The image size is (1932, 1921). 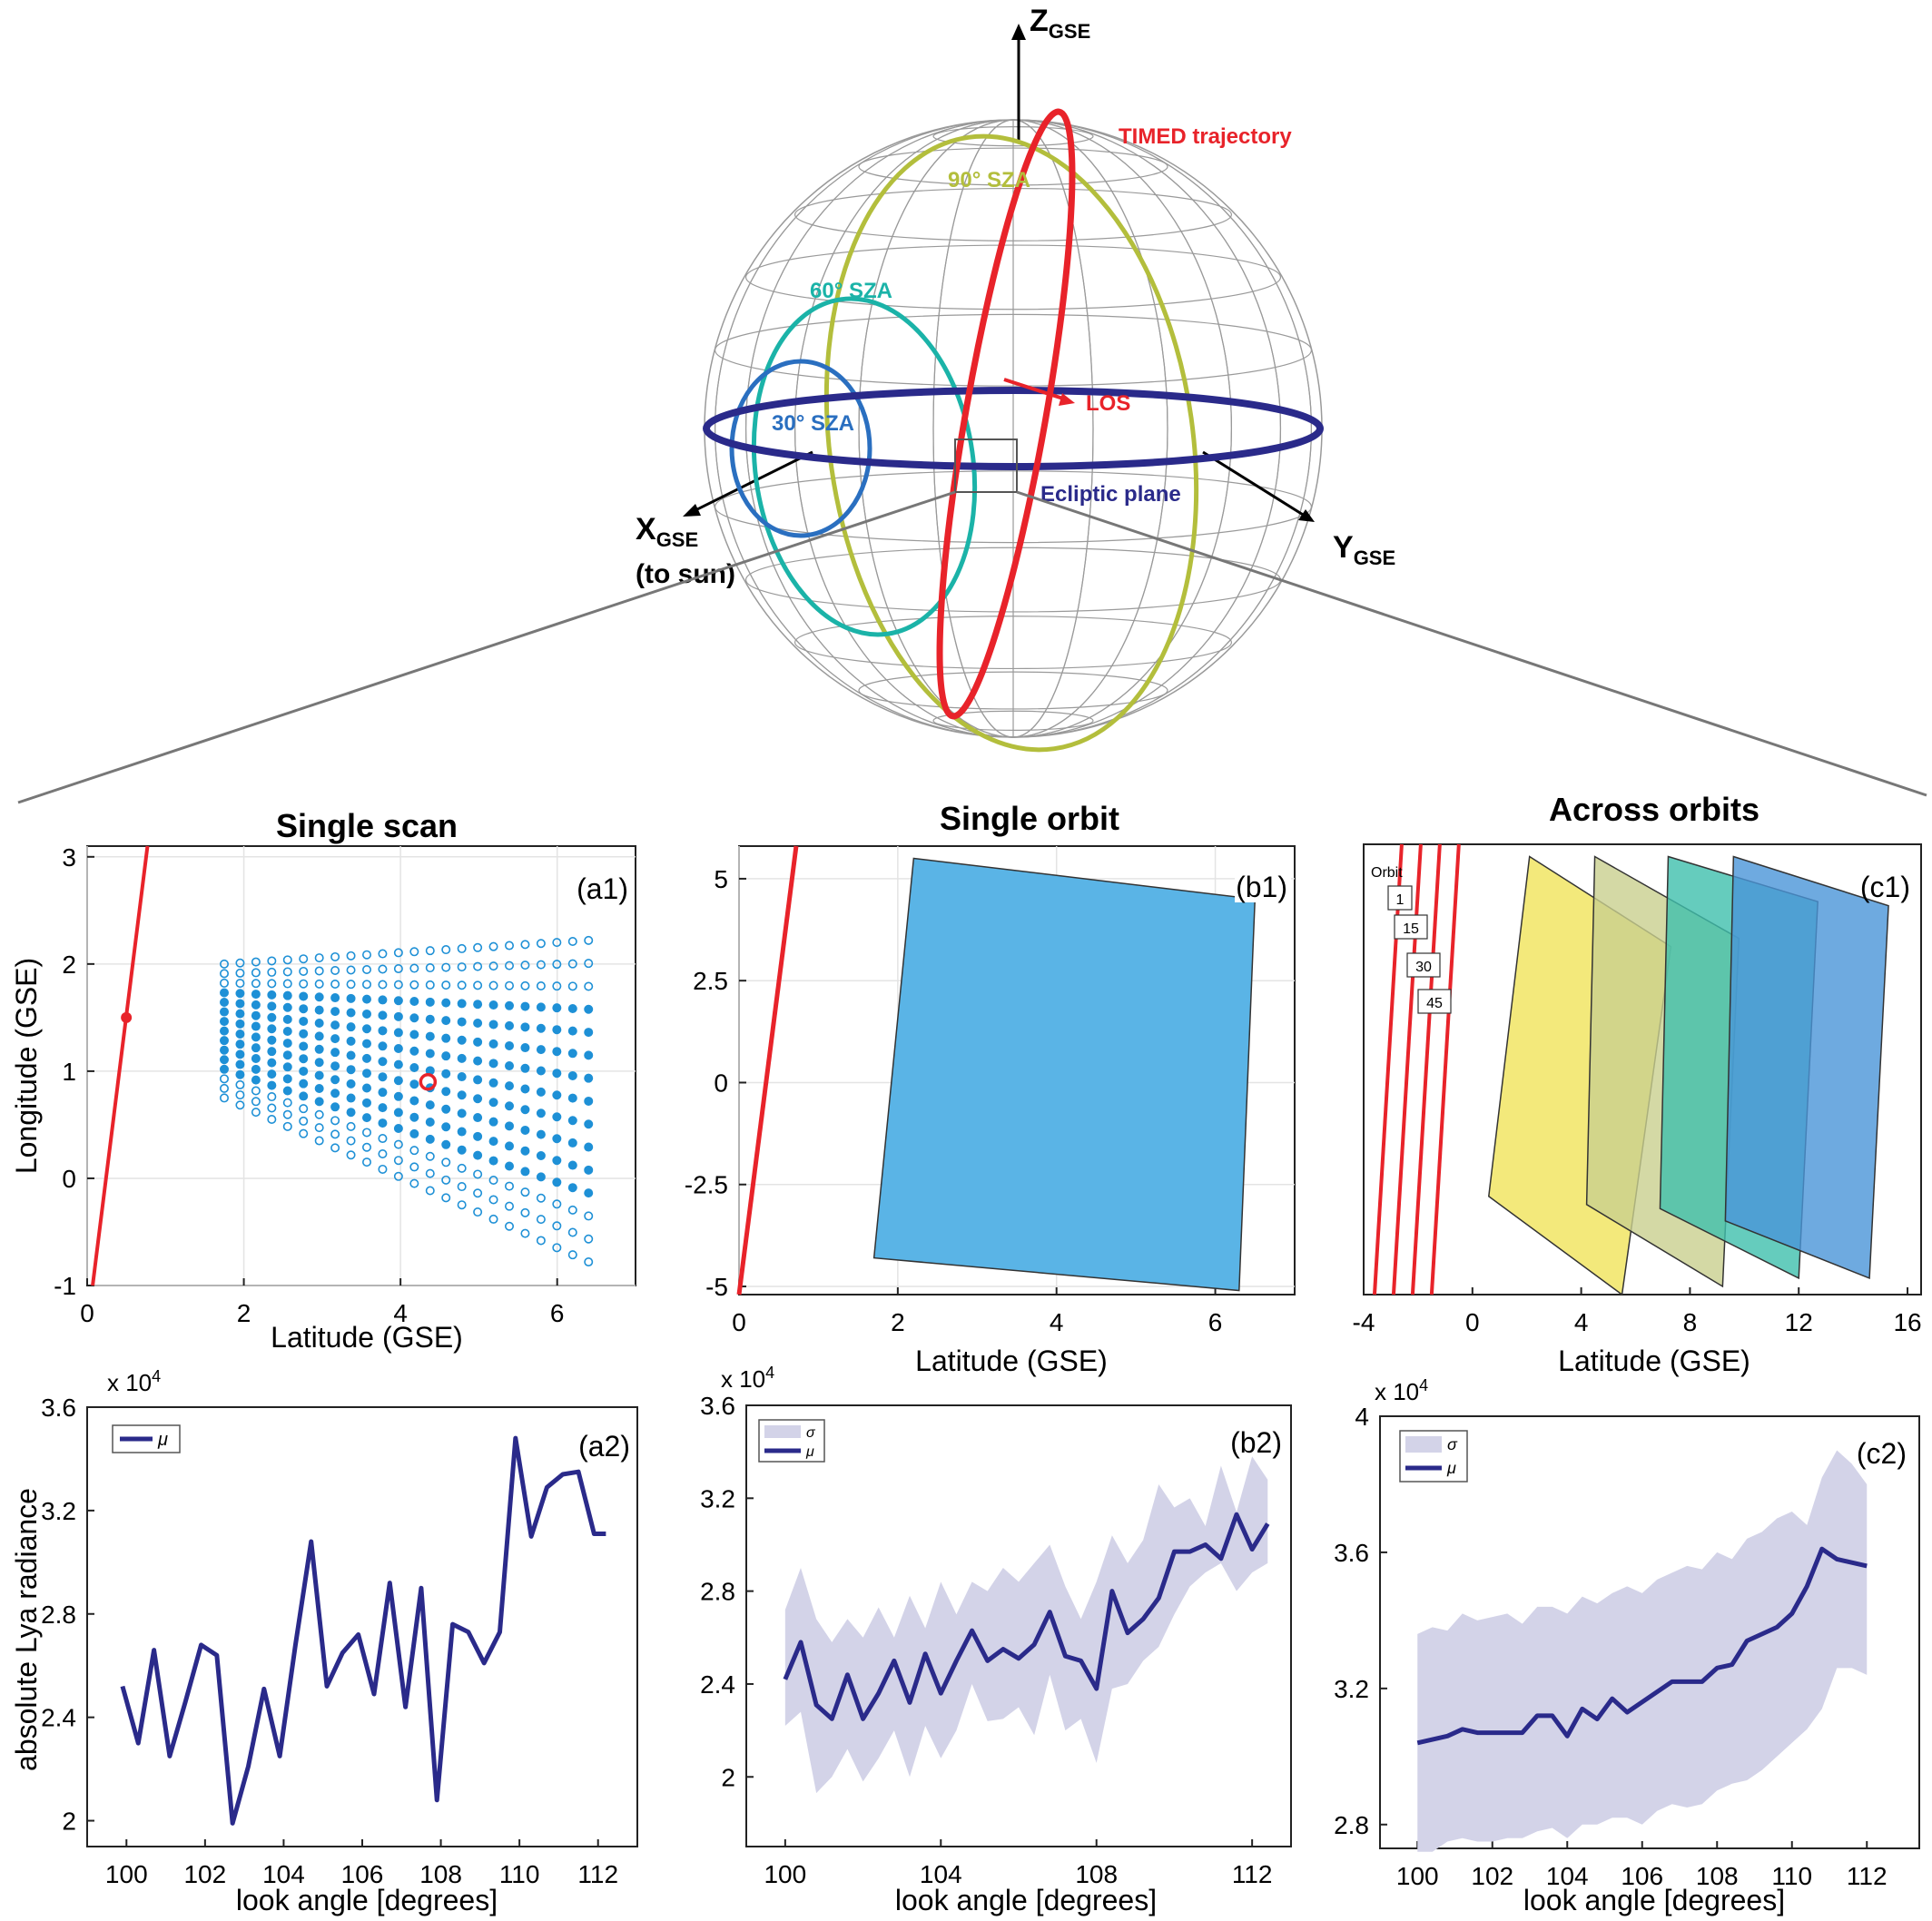 I want to click on panel-a2-exponent: x 104, so click(x=134, y=1381).